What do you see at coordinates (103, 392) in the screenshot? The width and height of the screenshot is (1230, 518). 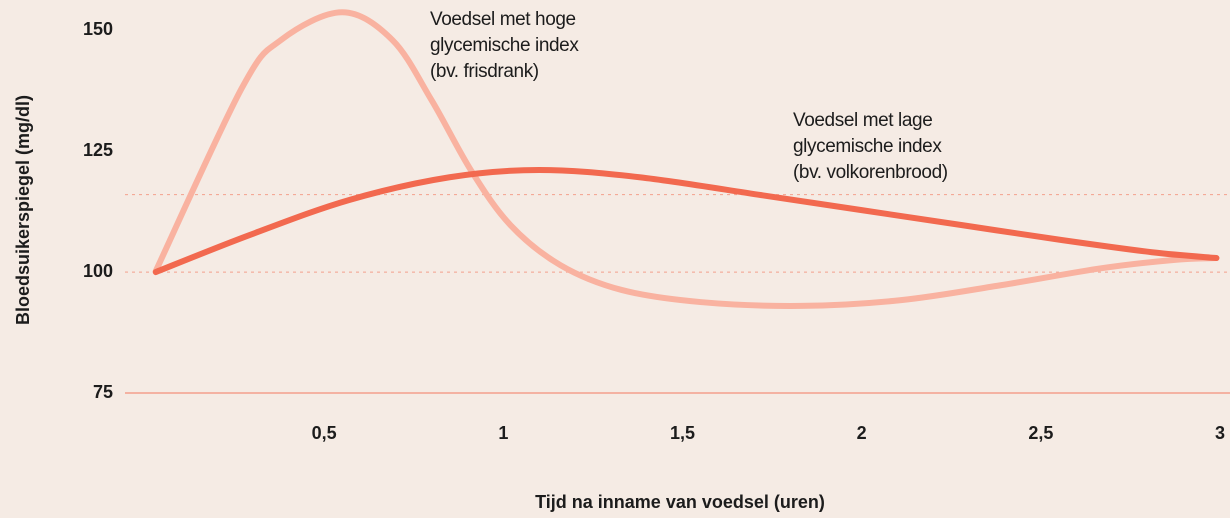 I see `y-tick-label: 75` at bounding box center [103, 392].